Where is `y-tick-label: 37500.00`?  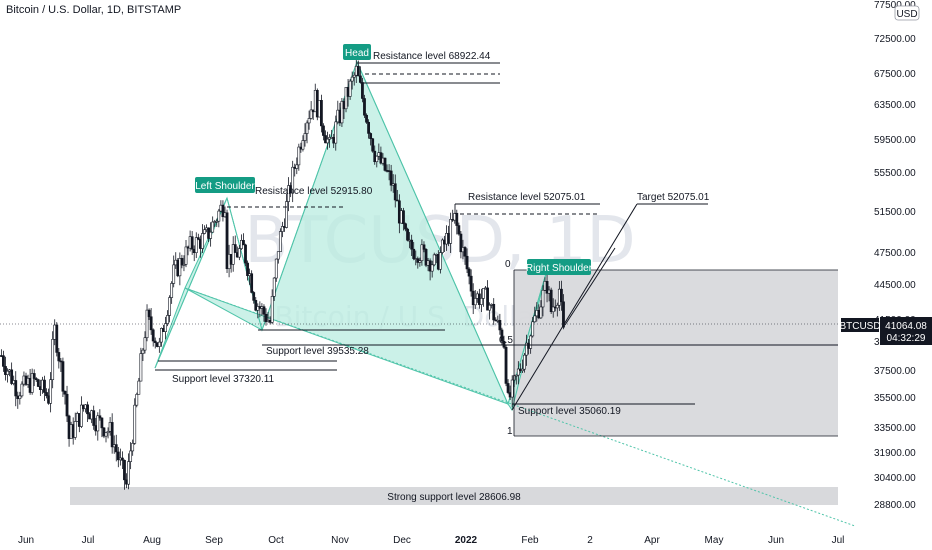
y-tick-label: 37500.00 is located at coordinates (895, 371).